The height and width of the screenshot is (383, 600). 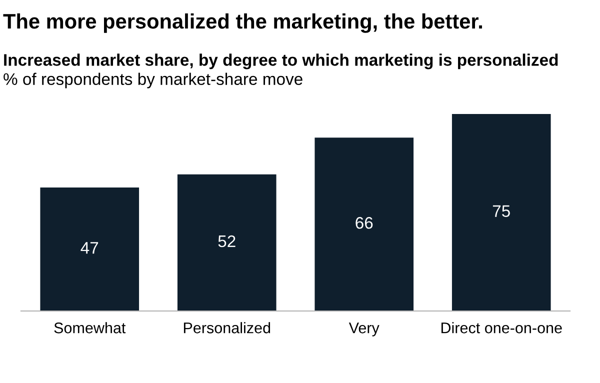 What do you see at coordinates (242, 23) in the screenshot?
I see `chart-title: The more personalized the marketing, the better.` at bounding box center [242, 23].